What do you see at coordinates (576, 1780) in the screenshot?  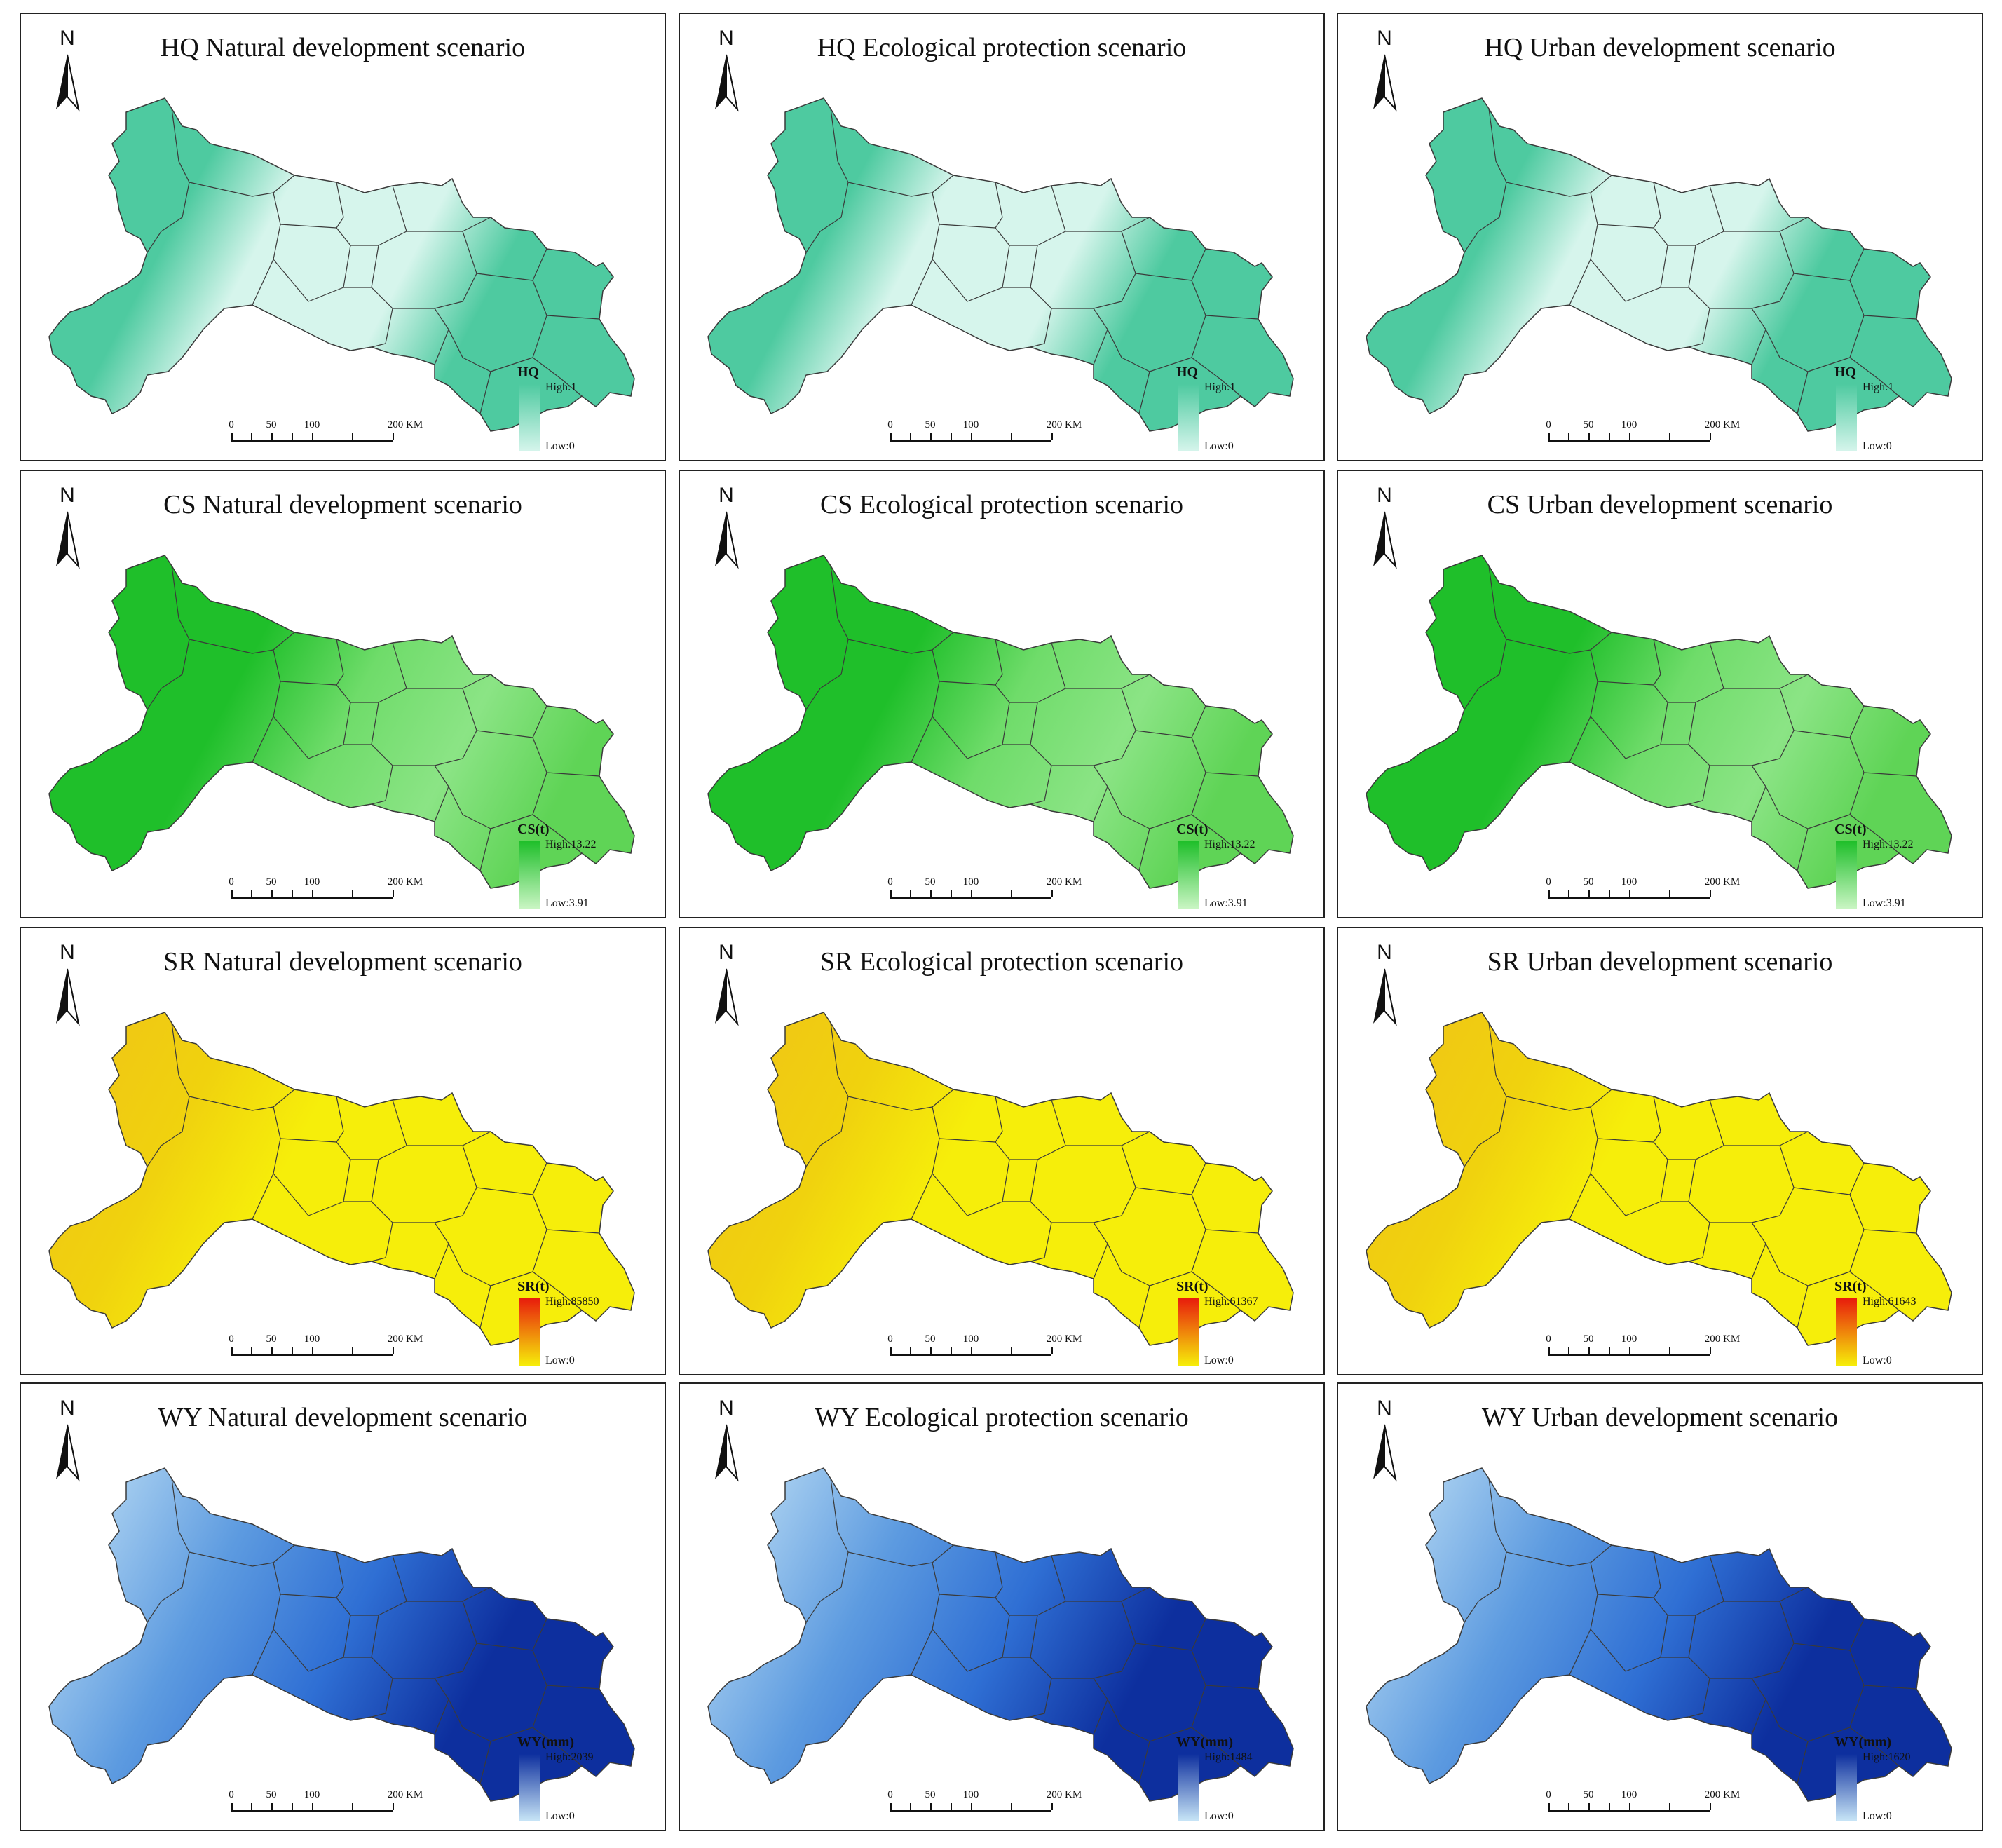 I see `color-legend: WY(mm) High:2039 Low:0` at bounding box center [576, 1780].